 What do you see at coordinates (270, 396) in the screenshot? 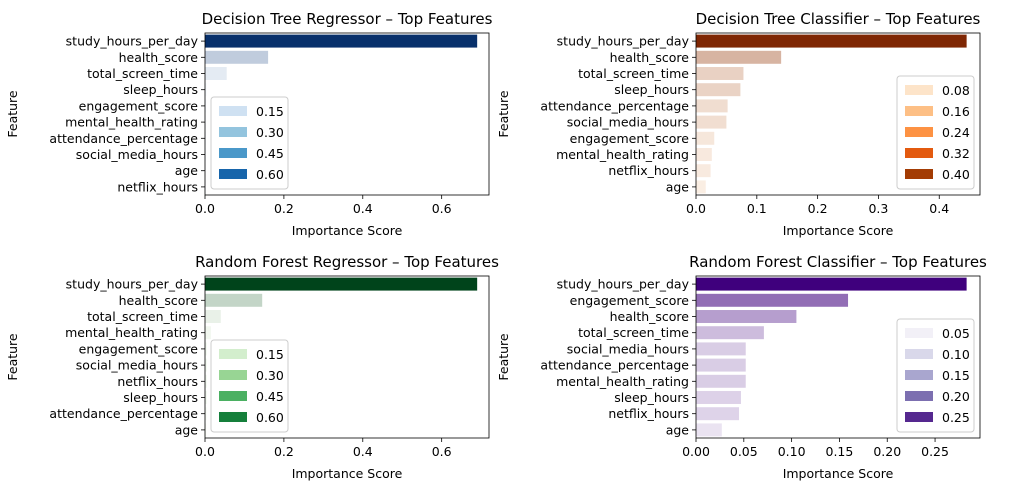
I see `legend-label: 0.45` at bounding box center [270, 396].